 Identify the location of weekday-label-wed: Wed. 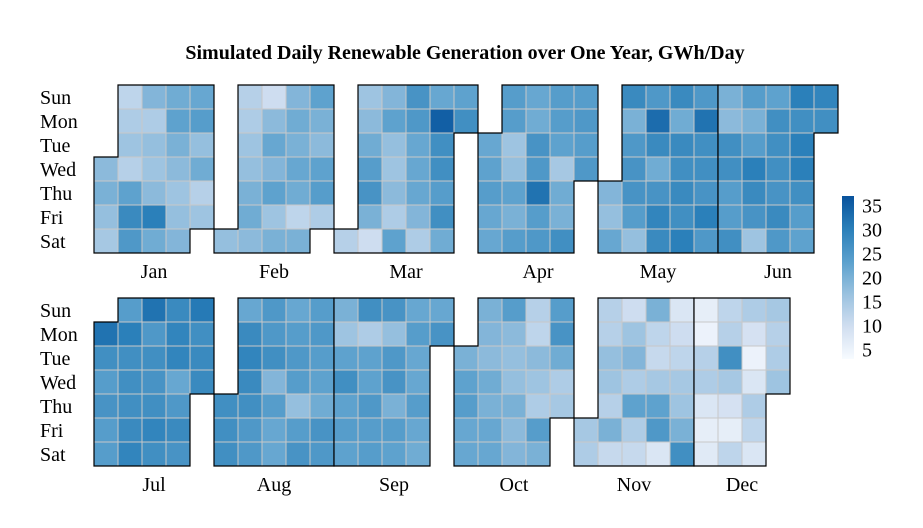
(58, 383).